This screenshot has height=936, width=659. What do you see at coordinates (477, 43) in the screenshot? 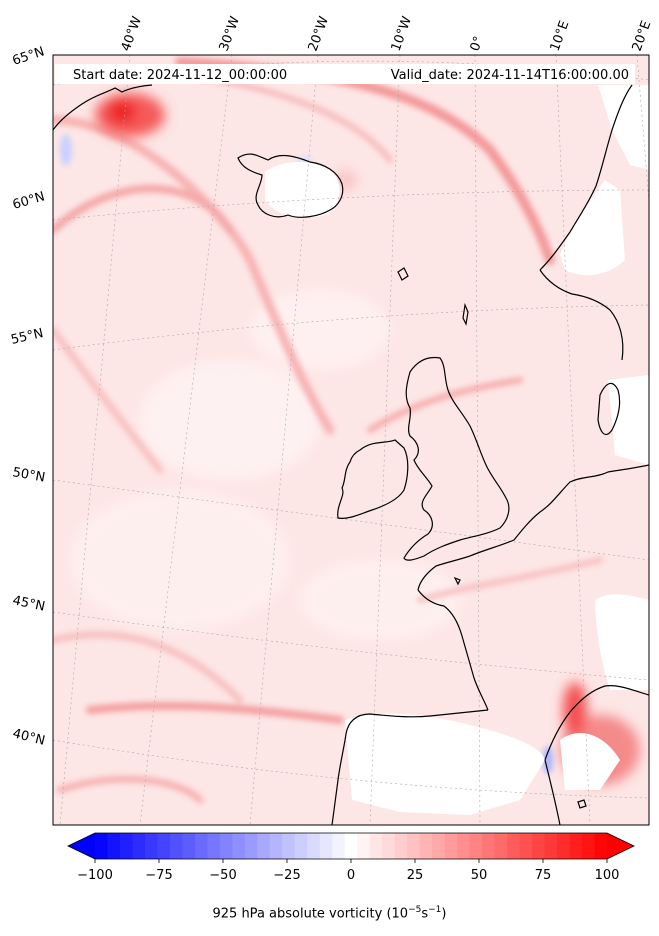
I see `lon-label: 0°` at bounding box center [477, 43].